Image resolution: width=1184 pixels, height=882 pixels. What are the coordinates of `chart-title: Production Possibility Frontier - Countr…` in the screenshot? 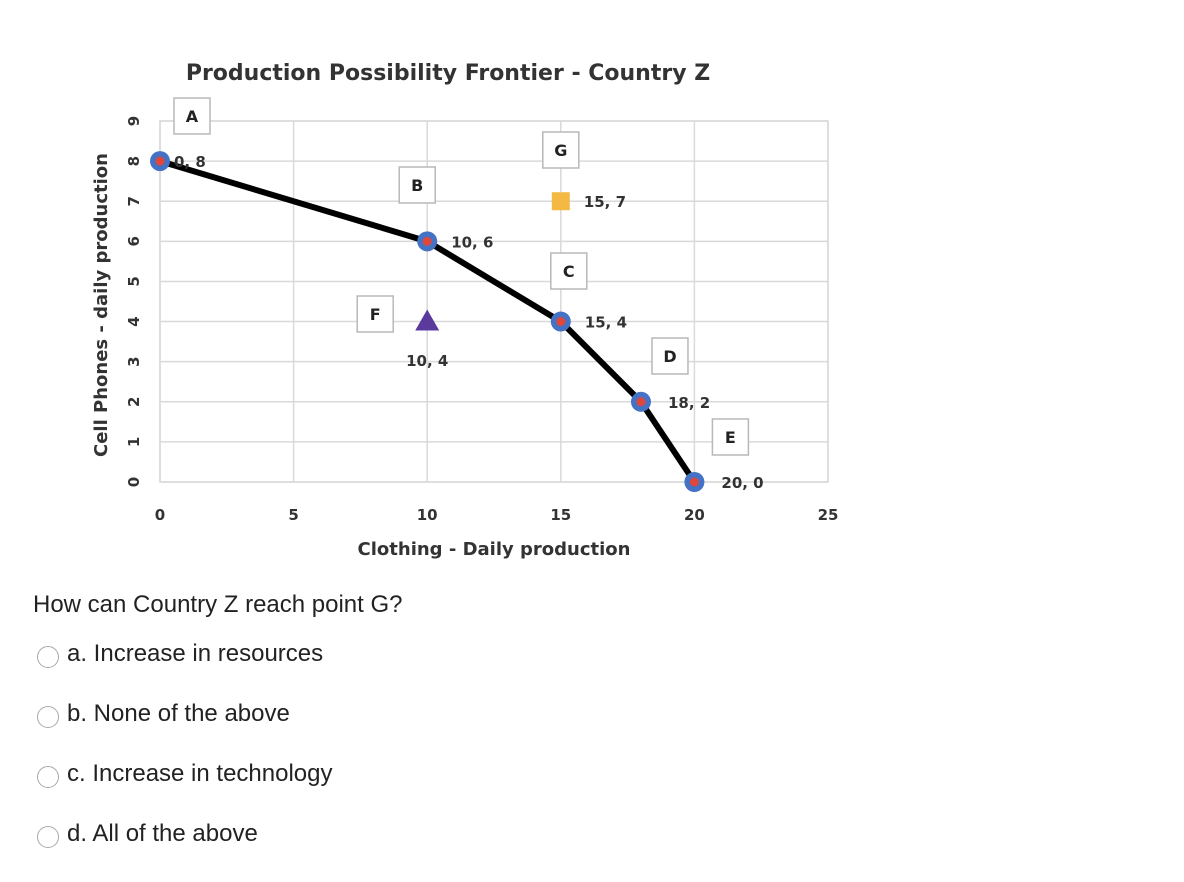 It's located at (448, 73).